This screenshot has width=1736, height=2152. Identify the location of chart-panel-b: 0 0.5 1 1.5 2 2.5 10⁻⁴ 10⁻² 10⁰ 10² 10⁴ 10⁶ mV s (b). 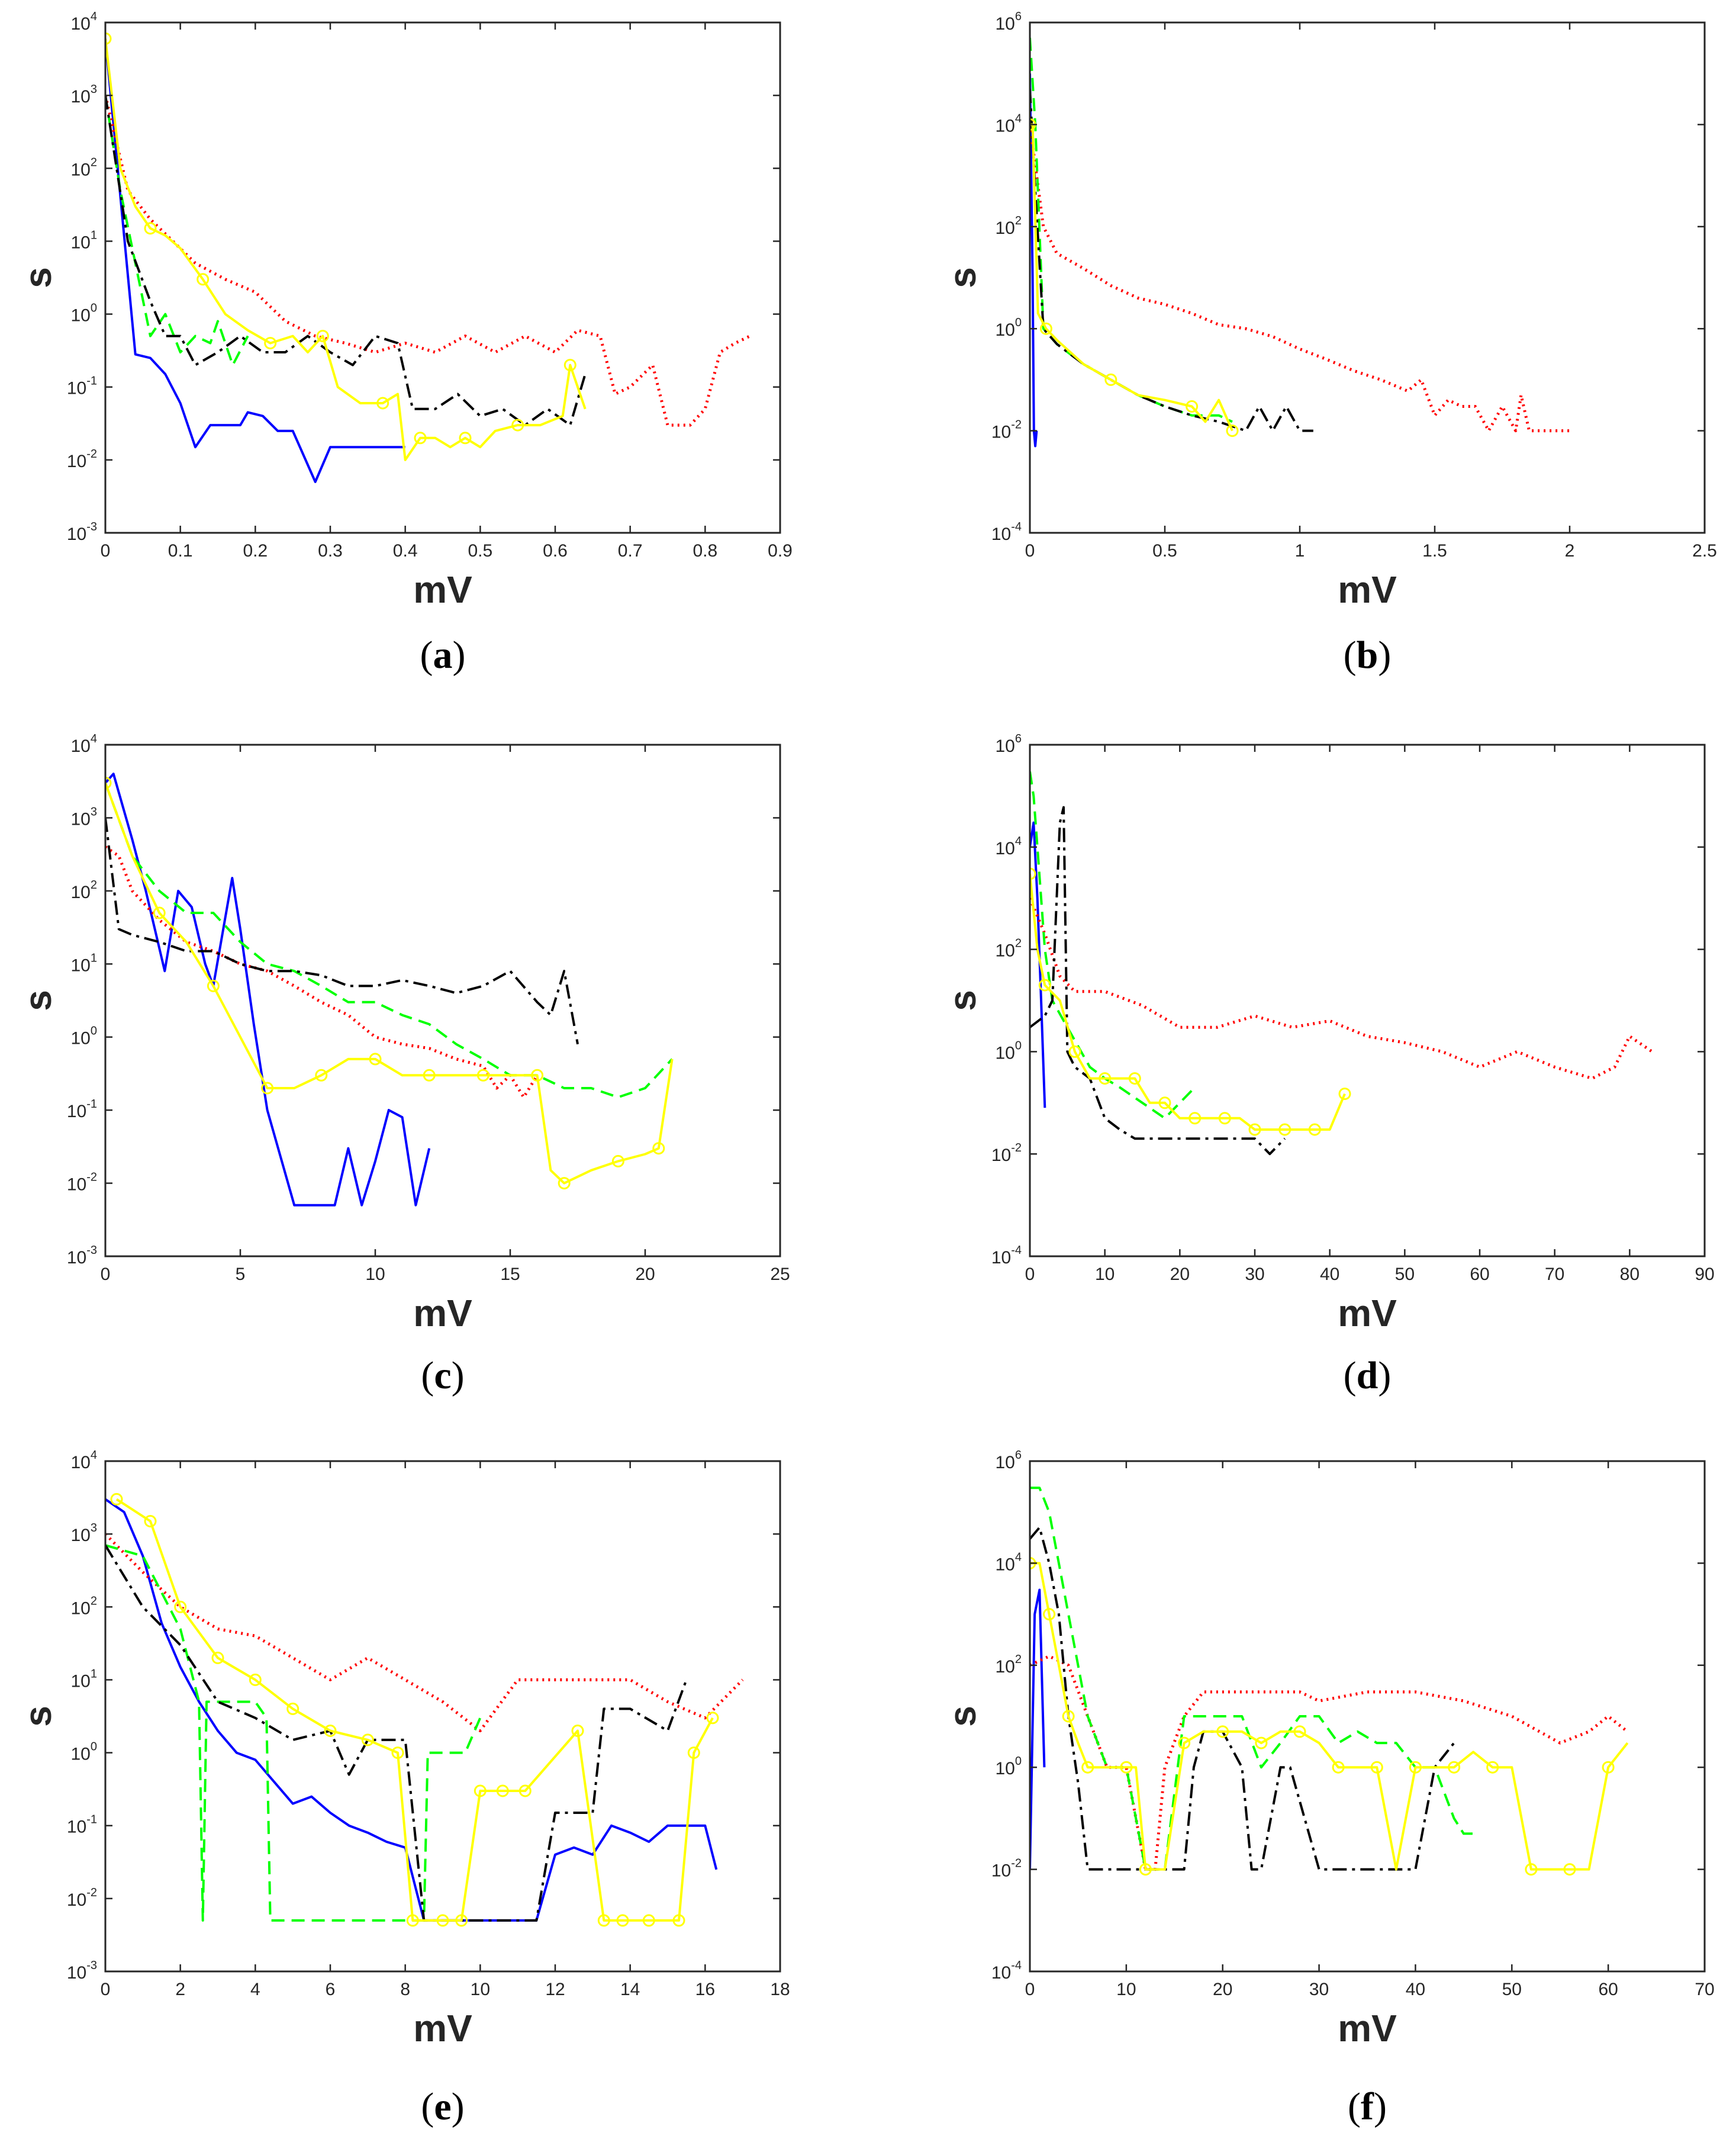
(1329, 343).